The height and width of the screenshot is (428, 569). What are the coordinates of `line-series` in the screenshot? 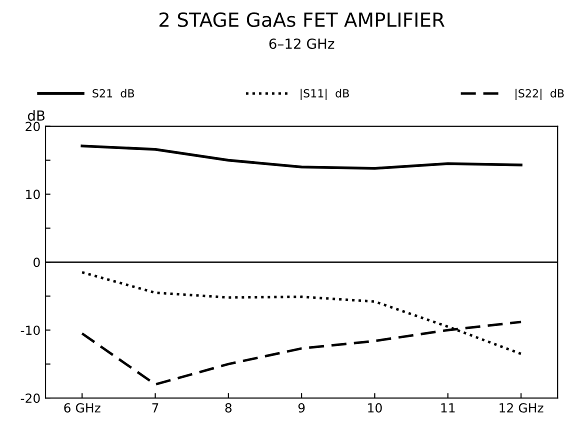 It's located at (301, 157).